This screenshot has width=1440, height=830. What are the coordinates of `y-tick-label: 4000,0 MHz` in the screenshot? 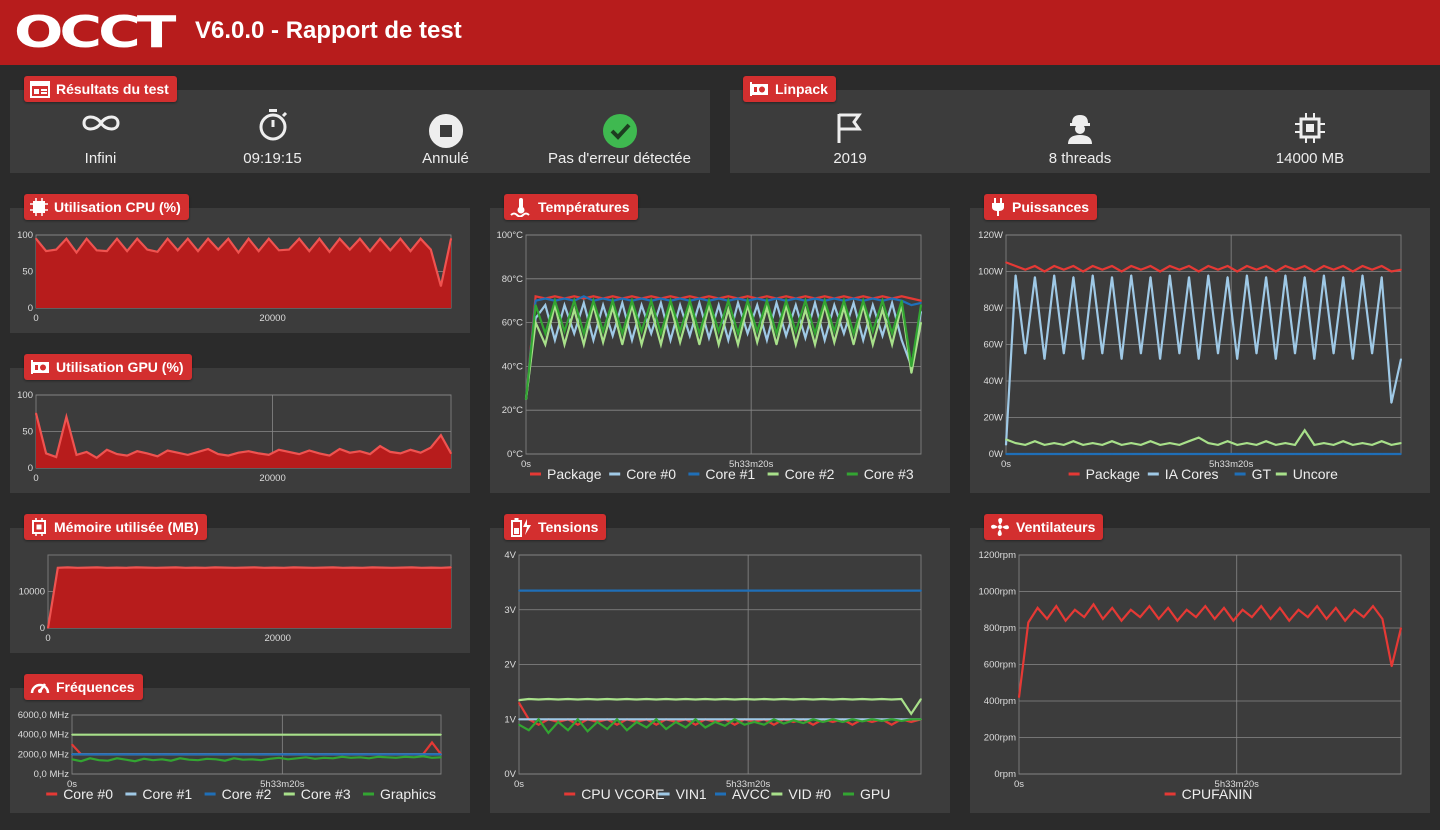 It's located at (43, 735).